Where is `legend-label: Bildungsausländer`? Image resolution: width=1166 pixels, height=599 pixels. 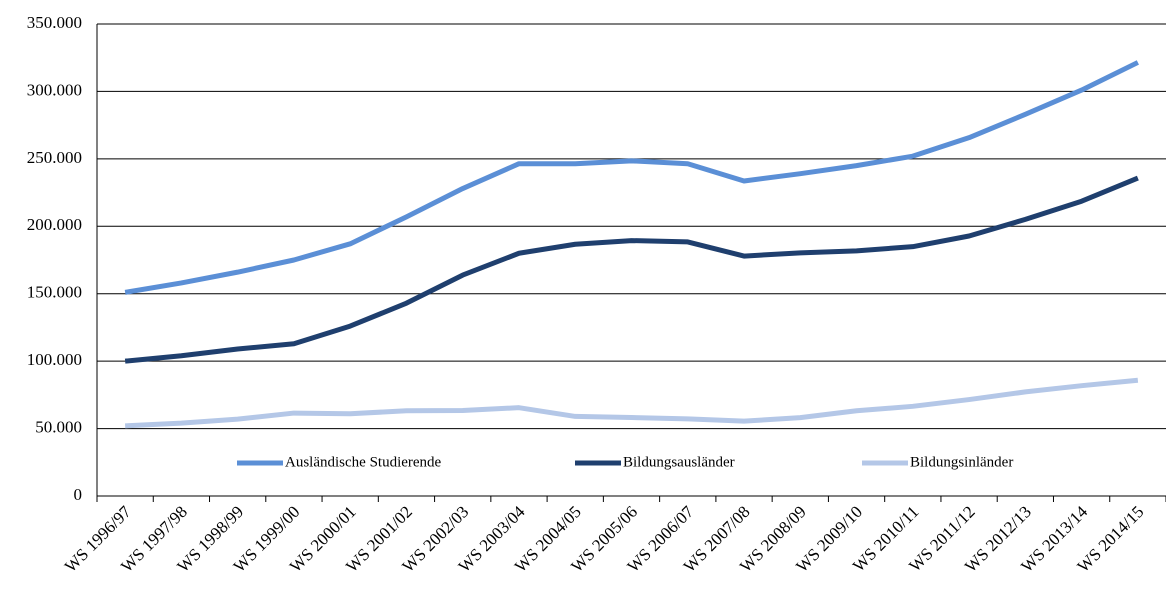
legend-label: Bildungsausländer is located at coordinates (679, 462).